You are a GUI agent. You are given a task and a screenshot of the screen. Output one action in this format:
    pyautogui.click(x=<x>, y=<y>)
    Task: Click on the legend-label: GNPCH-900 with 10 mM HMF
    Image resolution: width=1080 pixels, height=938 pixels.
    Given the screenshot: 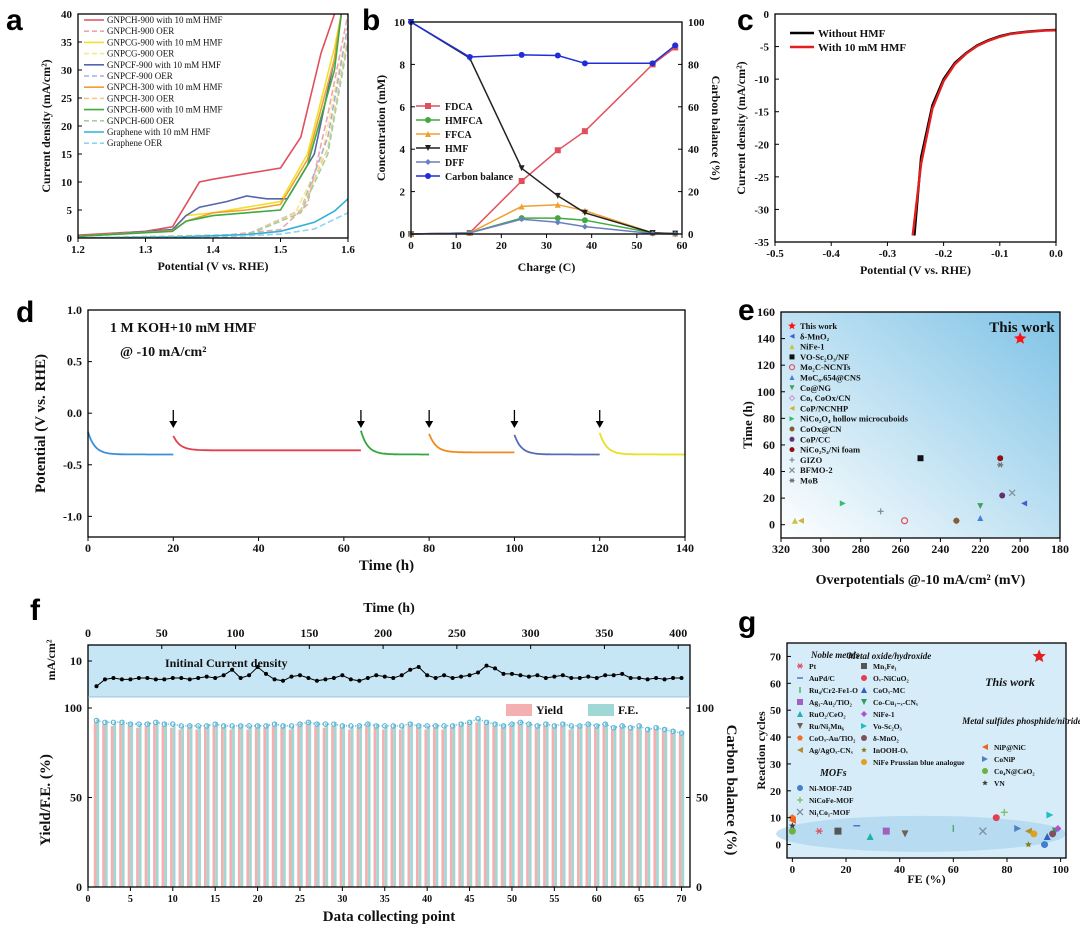 What is the action you would take?
    pyautogui.click(x=165, y=20)
    